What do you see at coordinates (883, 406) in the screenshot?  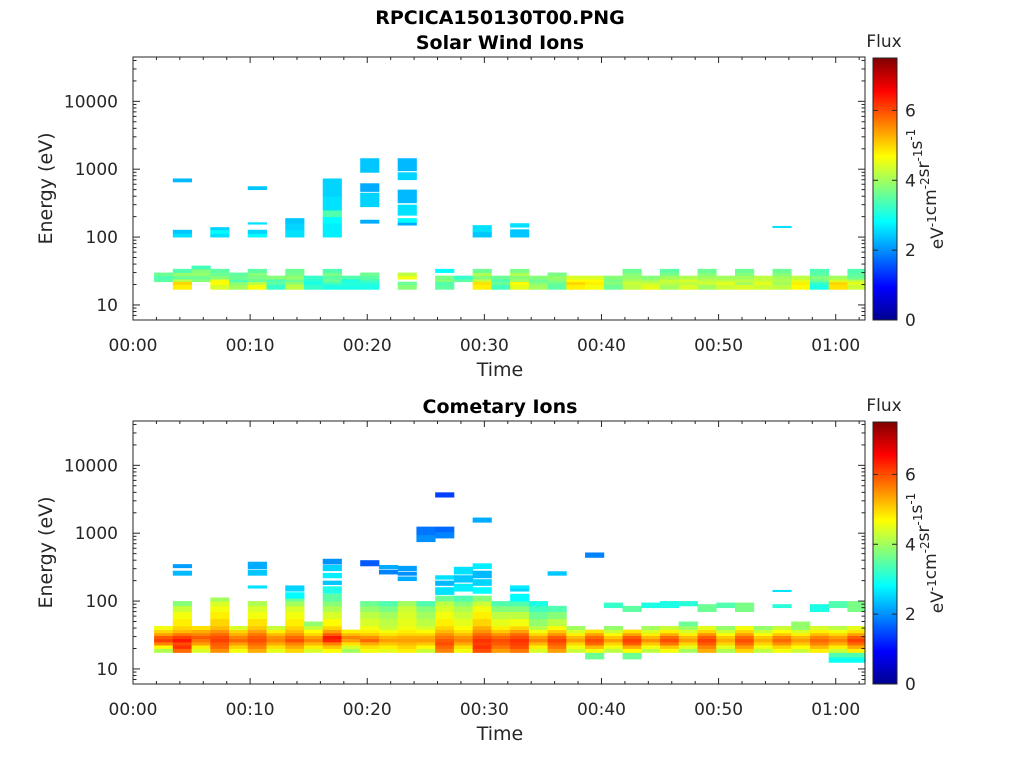 I see `colorbar-title: Flux` at bounding box center [883, 406].